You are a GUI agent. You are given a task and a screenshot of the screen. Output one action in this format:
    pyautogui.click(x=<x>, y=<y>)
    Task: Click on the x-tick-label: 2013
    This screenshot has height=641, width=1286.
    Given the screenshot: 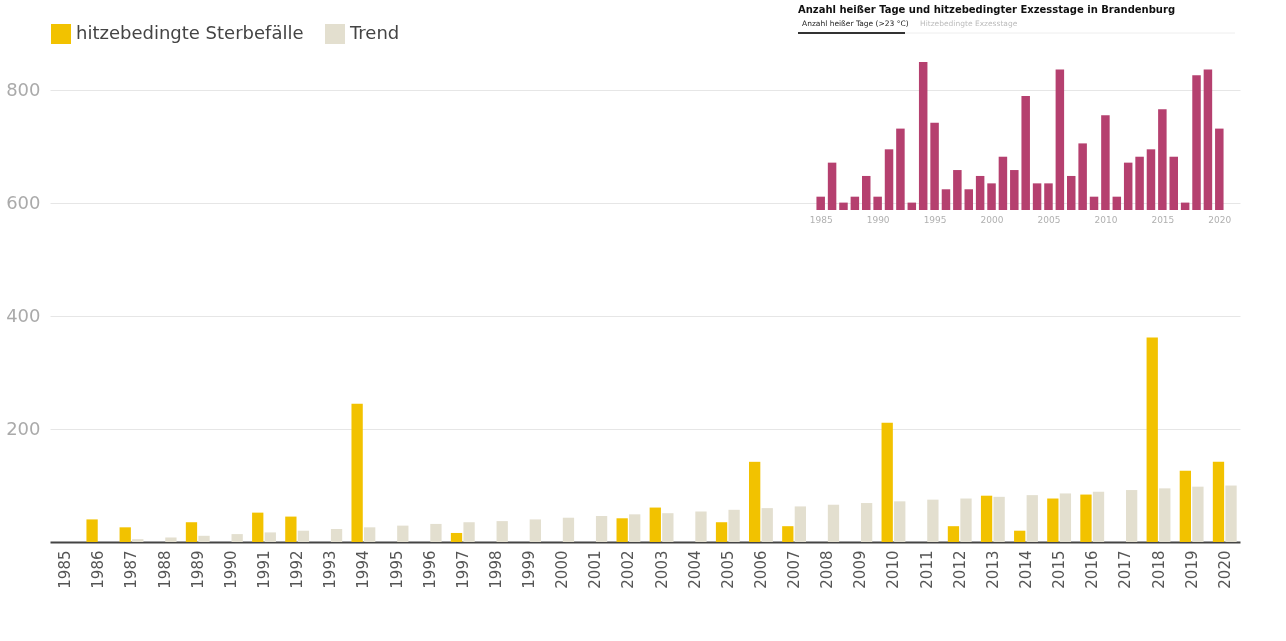 What is the action you would take?
    pyautogui.click(x=992, y=569)
    